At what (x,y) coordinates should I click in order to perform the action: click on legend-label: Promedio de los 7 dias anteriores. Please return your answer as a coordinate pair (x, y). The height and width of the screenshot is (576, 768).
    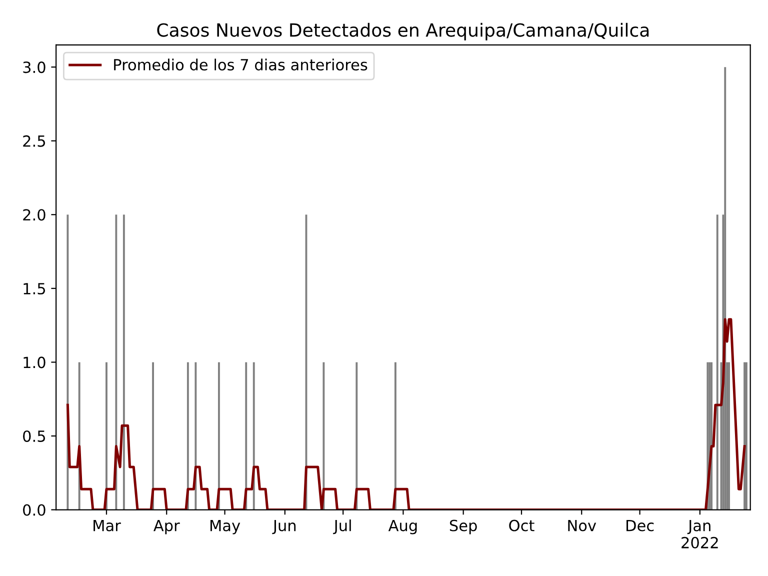
    Looking at the image, I should click on (241, 64).